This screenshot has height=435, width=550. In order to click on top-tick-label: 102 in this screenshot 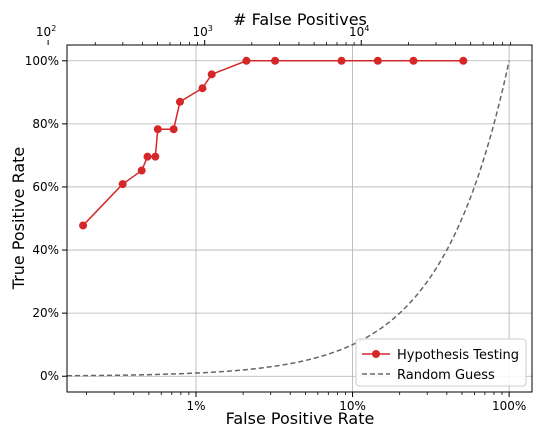, I will do `click(46, 31)`.